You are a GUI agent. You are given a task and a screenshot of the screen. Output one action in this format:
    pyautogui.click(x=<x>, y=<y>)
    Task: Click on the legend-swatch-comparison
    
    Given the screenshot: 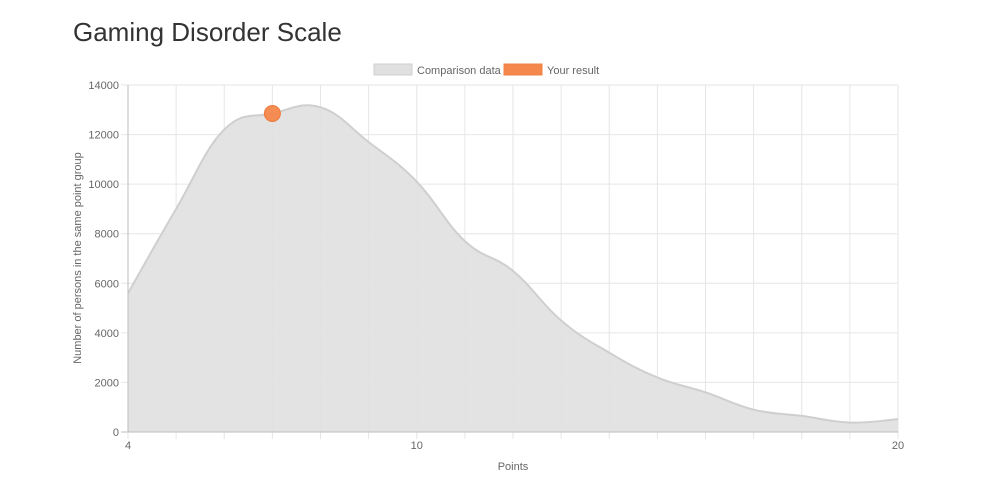 What is the action you would take?
    pyautogui.click(x=393, y=69)
    